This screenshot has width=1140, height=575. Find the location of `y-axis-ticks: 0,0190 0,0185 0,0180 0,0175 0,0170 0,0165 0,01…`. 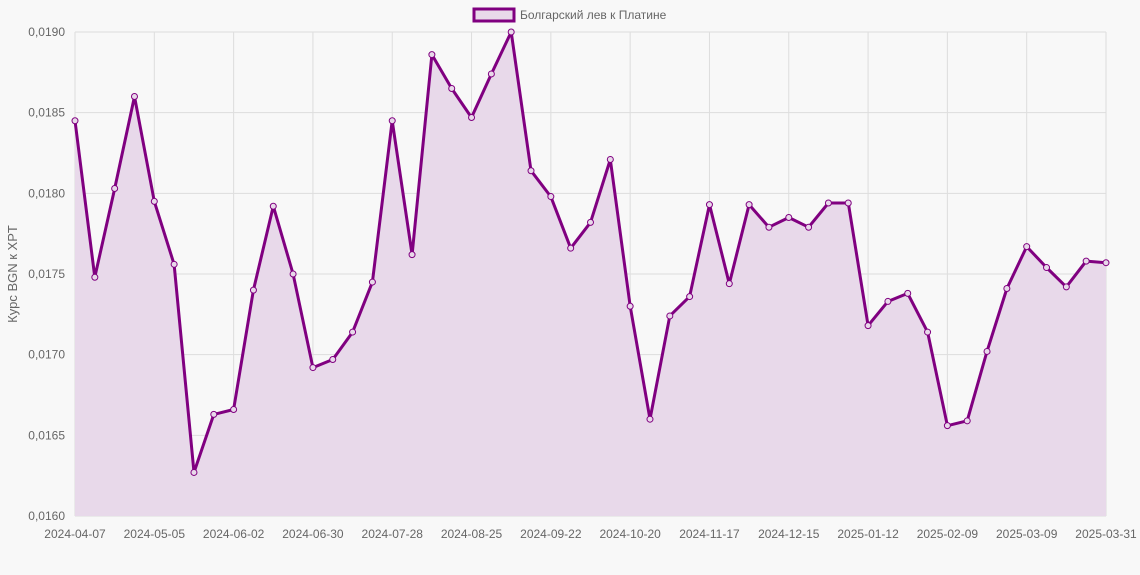

y-axis-ticks: 0,0190 0,0185 0,0180 0,0175 0,0170 0,0165 0,01… is located at coordinates (46, 274).